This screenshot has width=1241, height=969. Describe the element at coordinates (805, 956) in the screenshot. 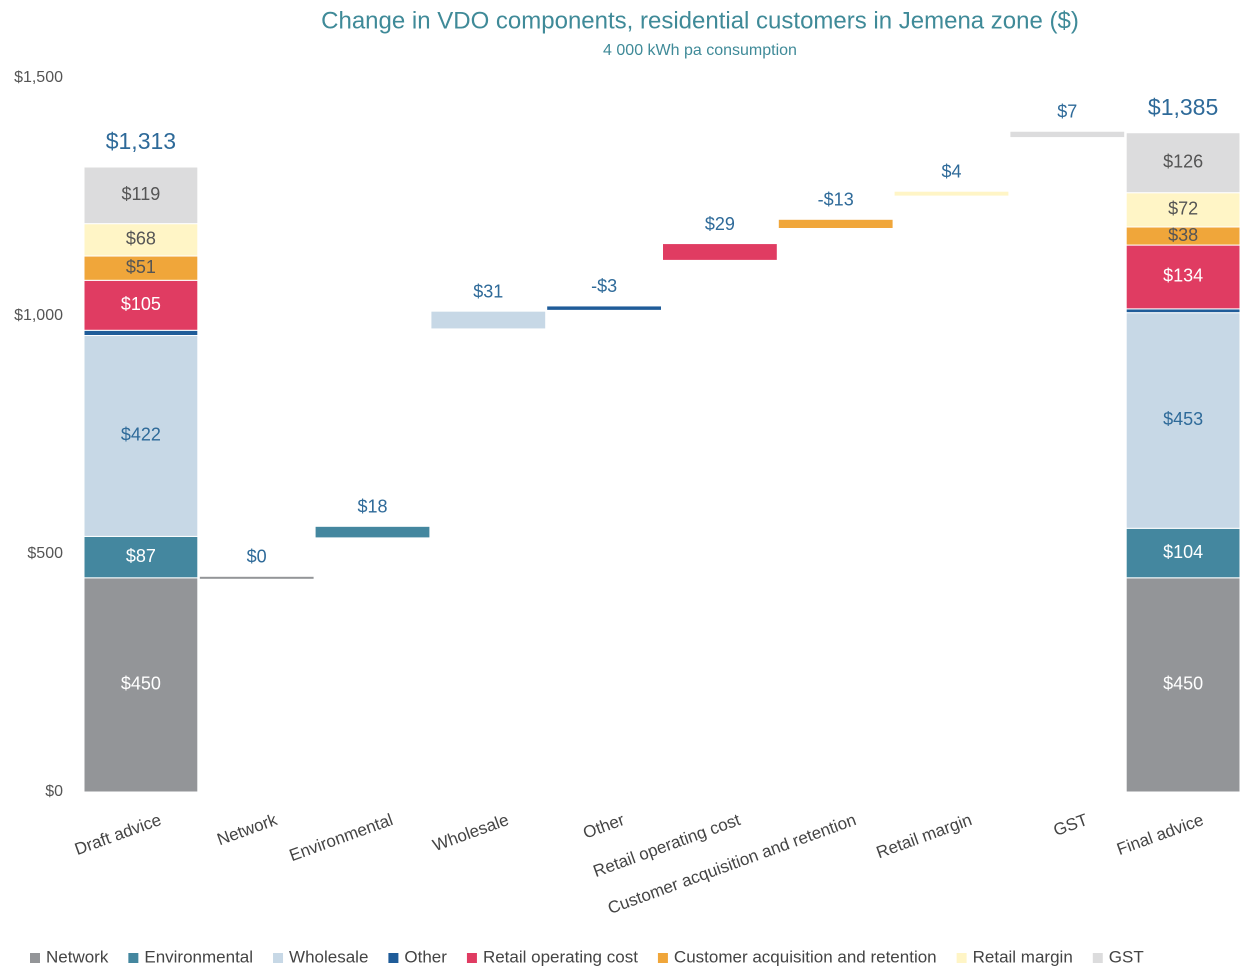

I see `legend-label: Customer acquisition and retention` at that location.